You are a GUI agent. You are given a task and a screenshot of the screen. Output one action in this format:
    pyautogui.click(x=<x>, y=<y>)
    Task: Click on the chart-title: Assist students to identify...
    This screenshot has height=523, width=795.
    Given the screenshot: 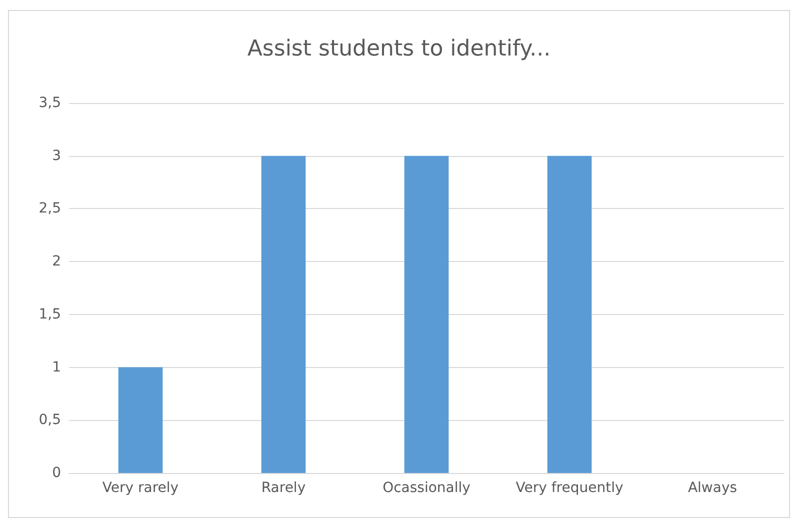 What is the action you would take?
    pyautogui.click(x=399, y=49)
    